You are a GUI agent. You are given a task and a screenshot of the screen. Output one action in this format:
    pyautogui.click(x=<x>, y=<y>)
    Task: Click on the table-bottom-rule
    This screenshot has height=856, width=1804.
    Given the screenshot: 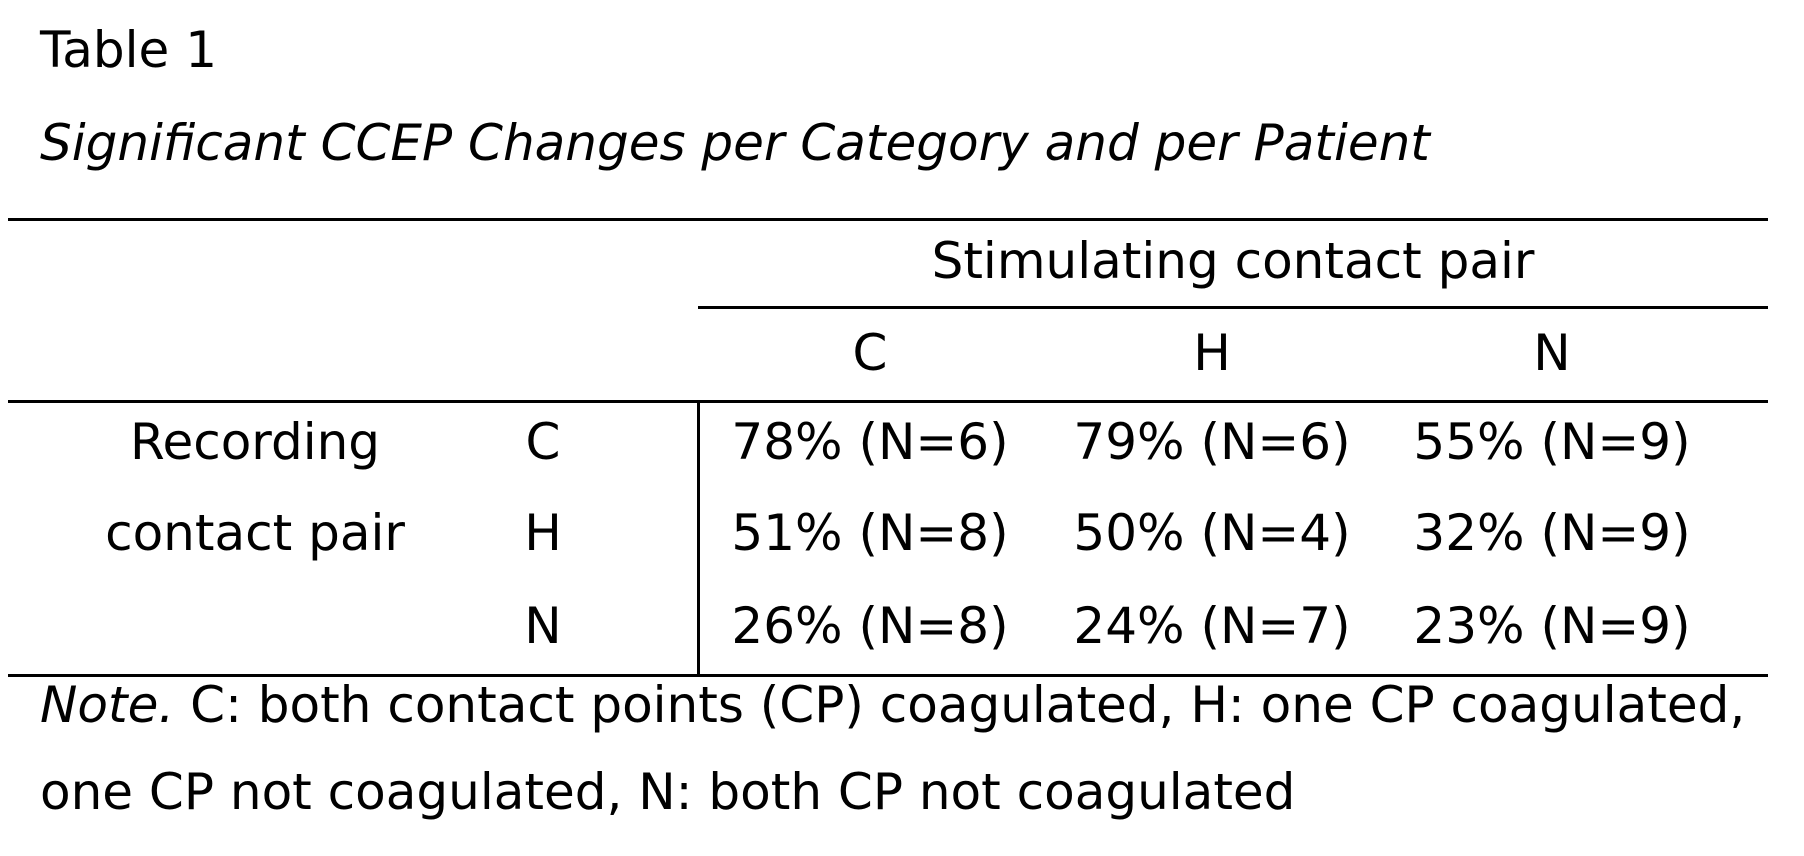 What is the action you would take?
    pyautogui.click(x=888, y=675)
    